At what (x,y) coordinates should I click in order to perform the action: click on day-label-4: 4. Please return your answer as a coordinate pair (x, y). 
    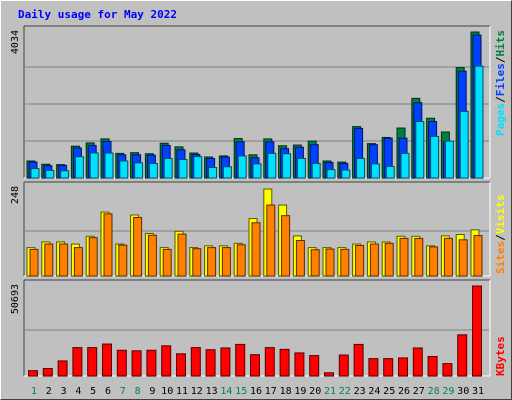
    Looking at the image, I should click on (78, 391).